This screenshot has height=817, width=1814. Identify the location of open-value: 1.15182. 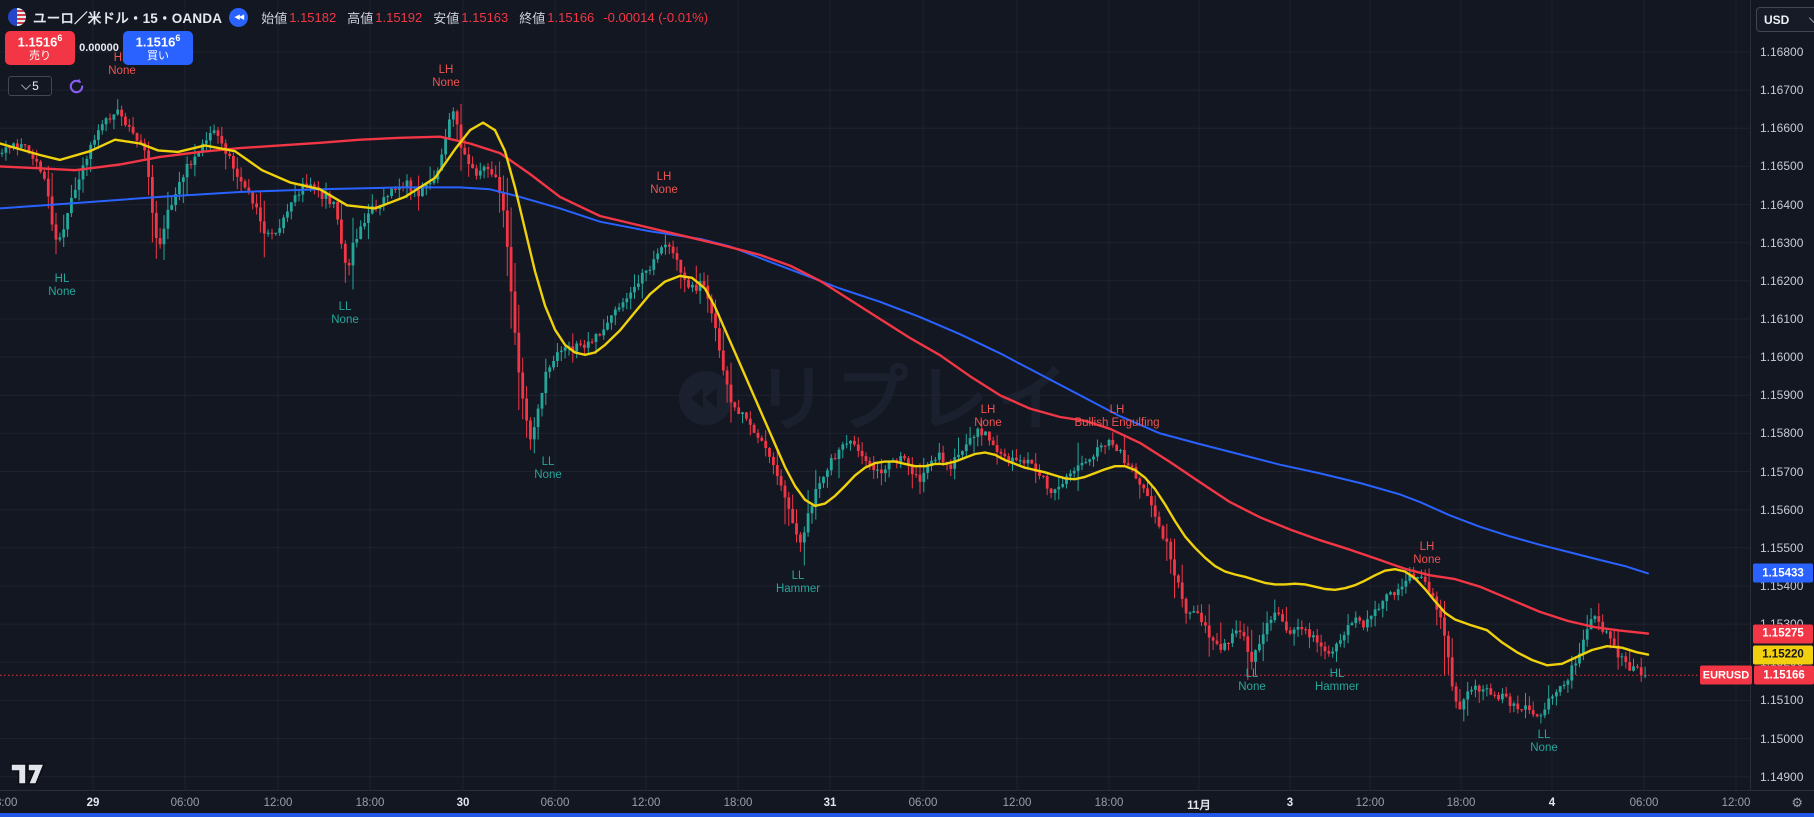
(313, 17).